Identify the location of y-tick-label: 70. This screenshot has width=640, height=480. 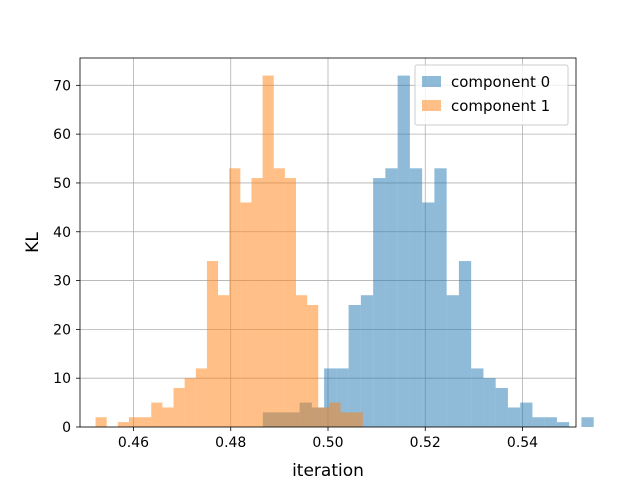
(62, 86).